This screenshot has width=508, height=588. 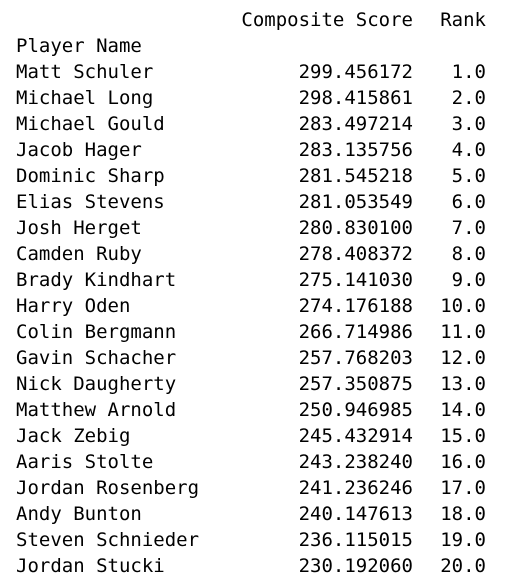 What do you see at coordinates (355, 358) in the screenshot?
I see `composite-score-cell: 257.768203` at bounding box center [355, 358].